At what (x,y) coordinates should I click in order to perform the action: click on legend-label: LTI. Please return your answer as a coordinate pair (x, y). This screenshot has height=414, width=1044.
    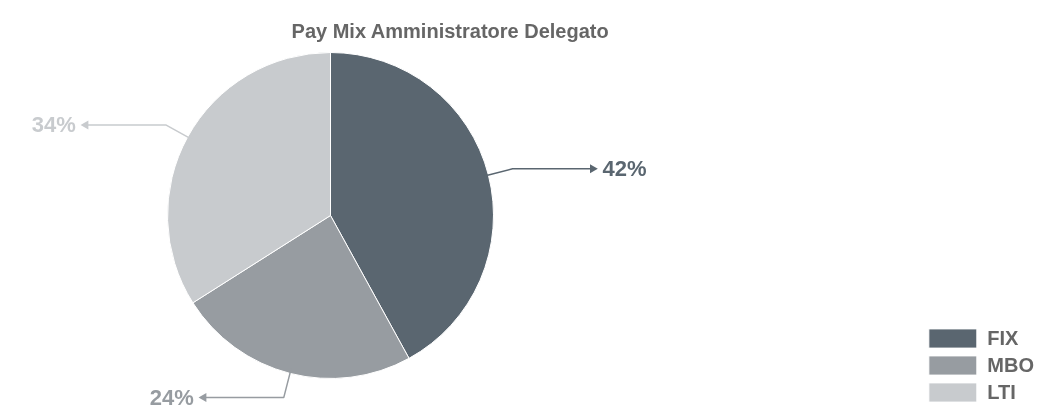
    Looking at the image, I should click on (1001, 392).